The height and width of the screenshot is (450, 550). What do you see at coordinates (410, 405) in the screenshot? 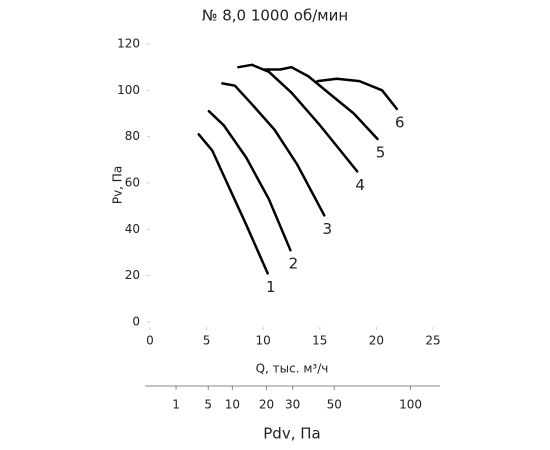
I see `x2-tick-label: 100` at bounding box center [410, 405].